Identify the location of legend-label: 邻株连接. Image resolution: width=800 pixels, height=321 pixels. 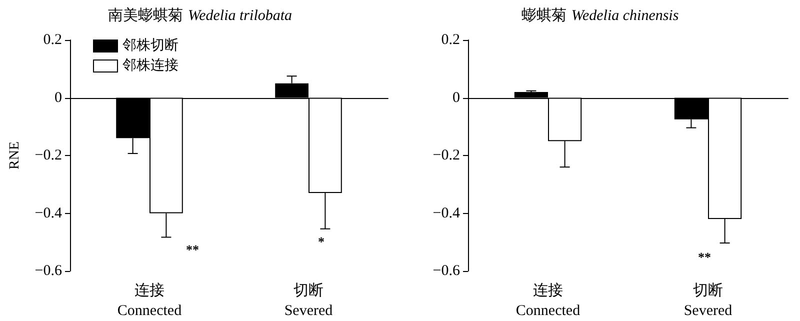
(150, 66).